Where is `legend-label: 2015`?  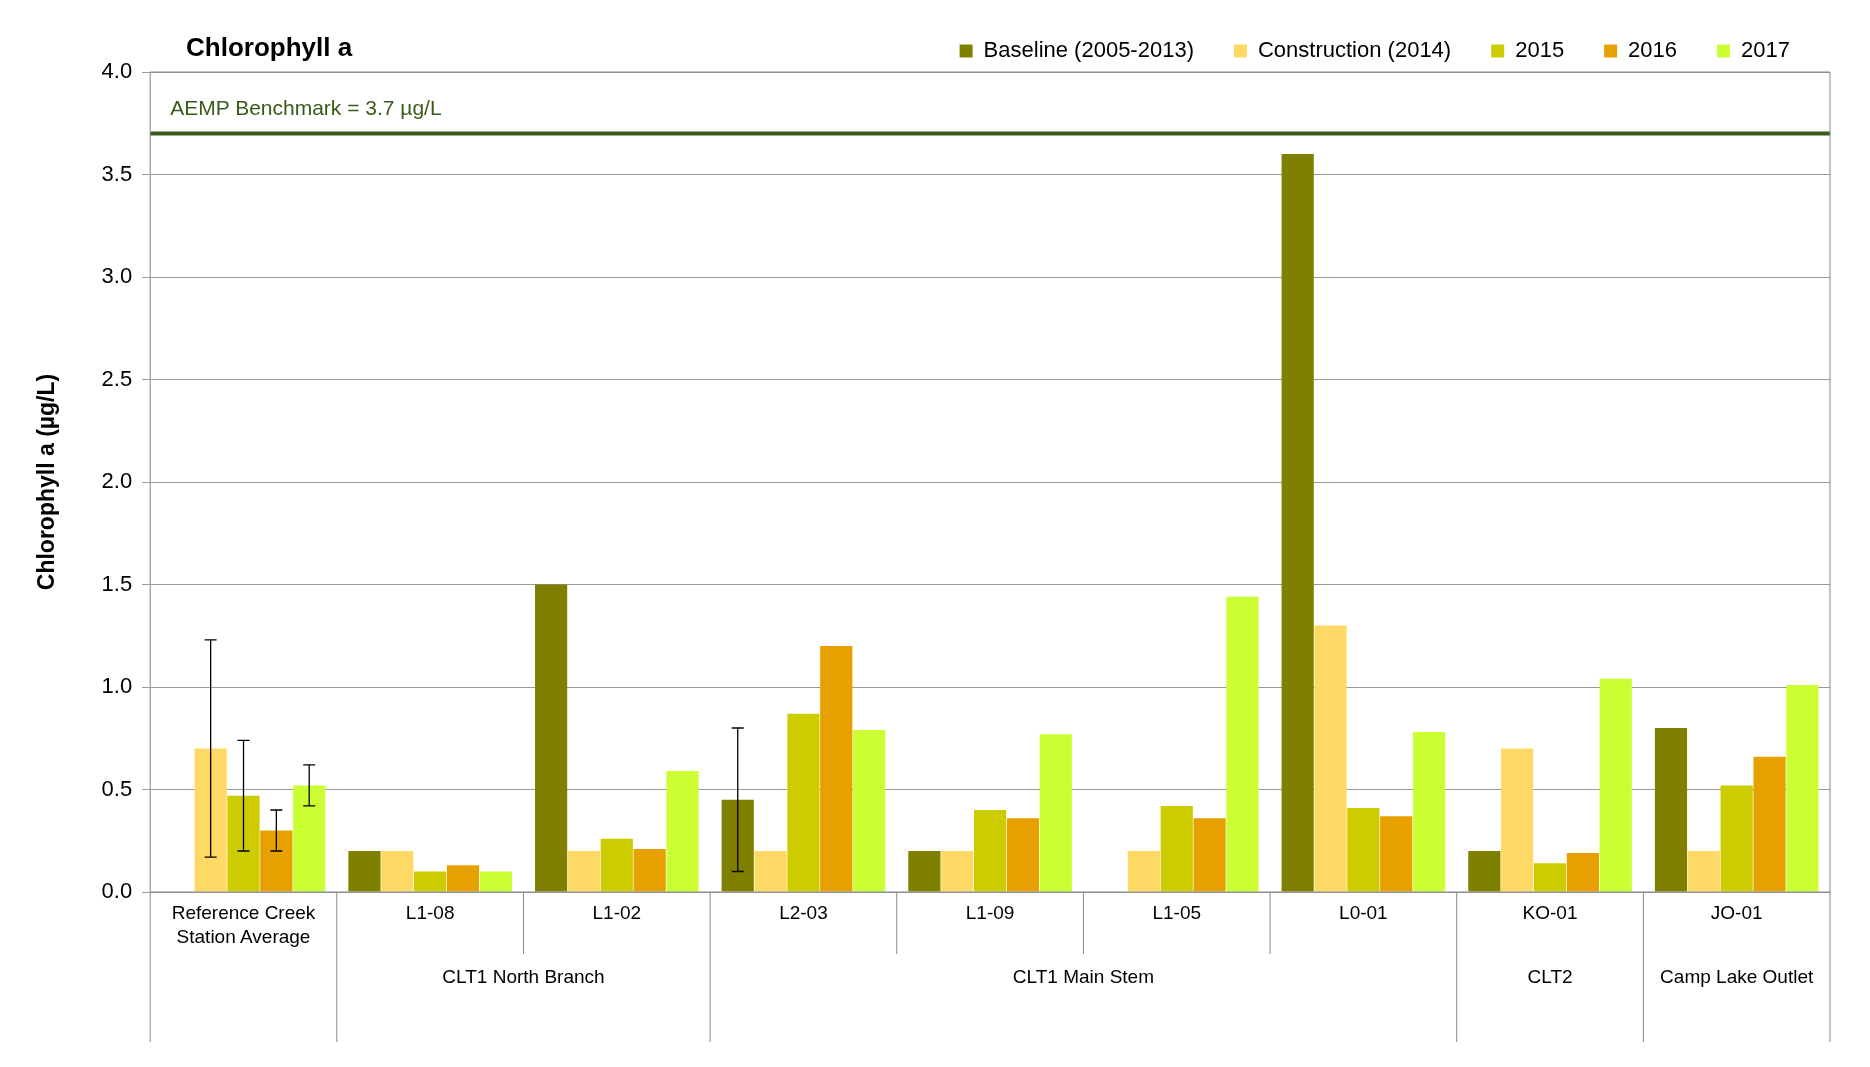 legend-label: 2015 is located at coordinates (1540, 50).